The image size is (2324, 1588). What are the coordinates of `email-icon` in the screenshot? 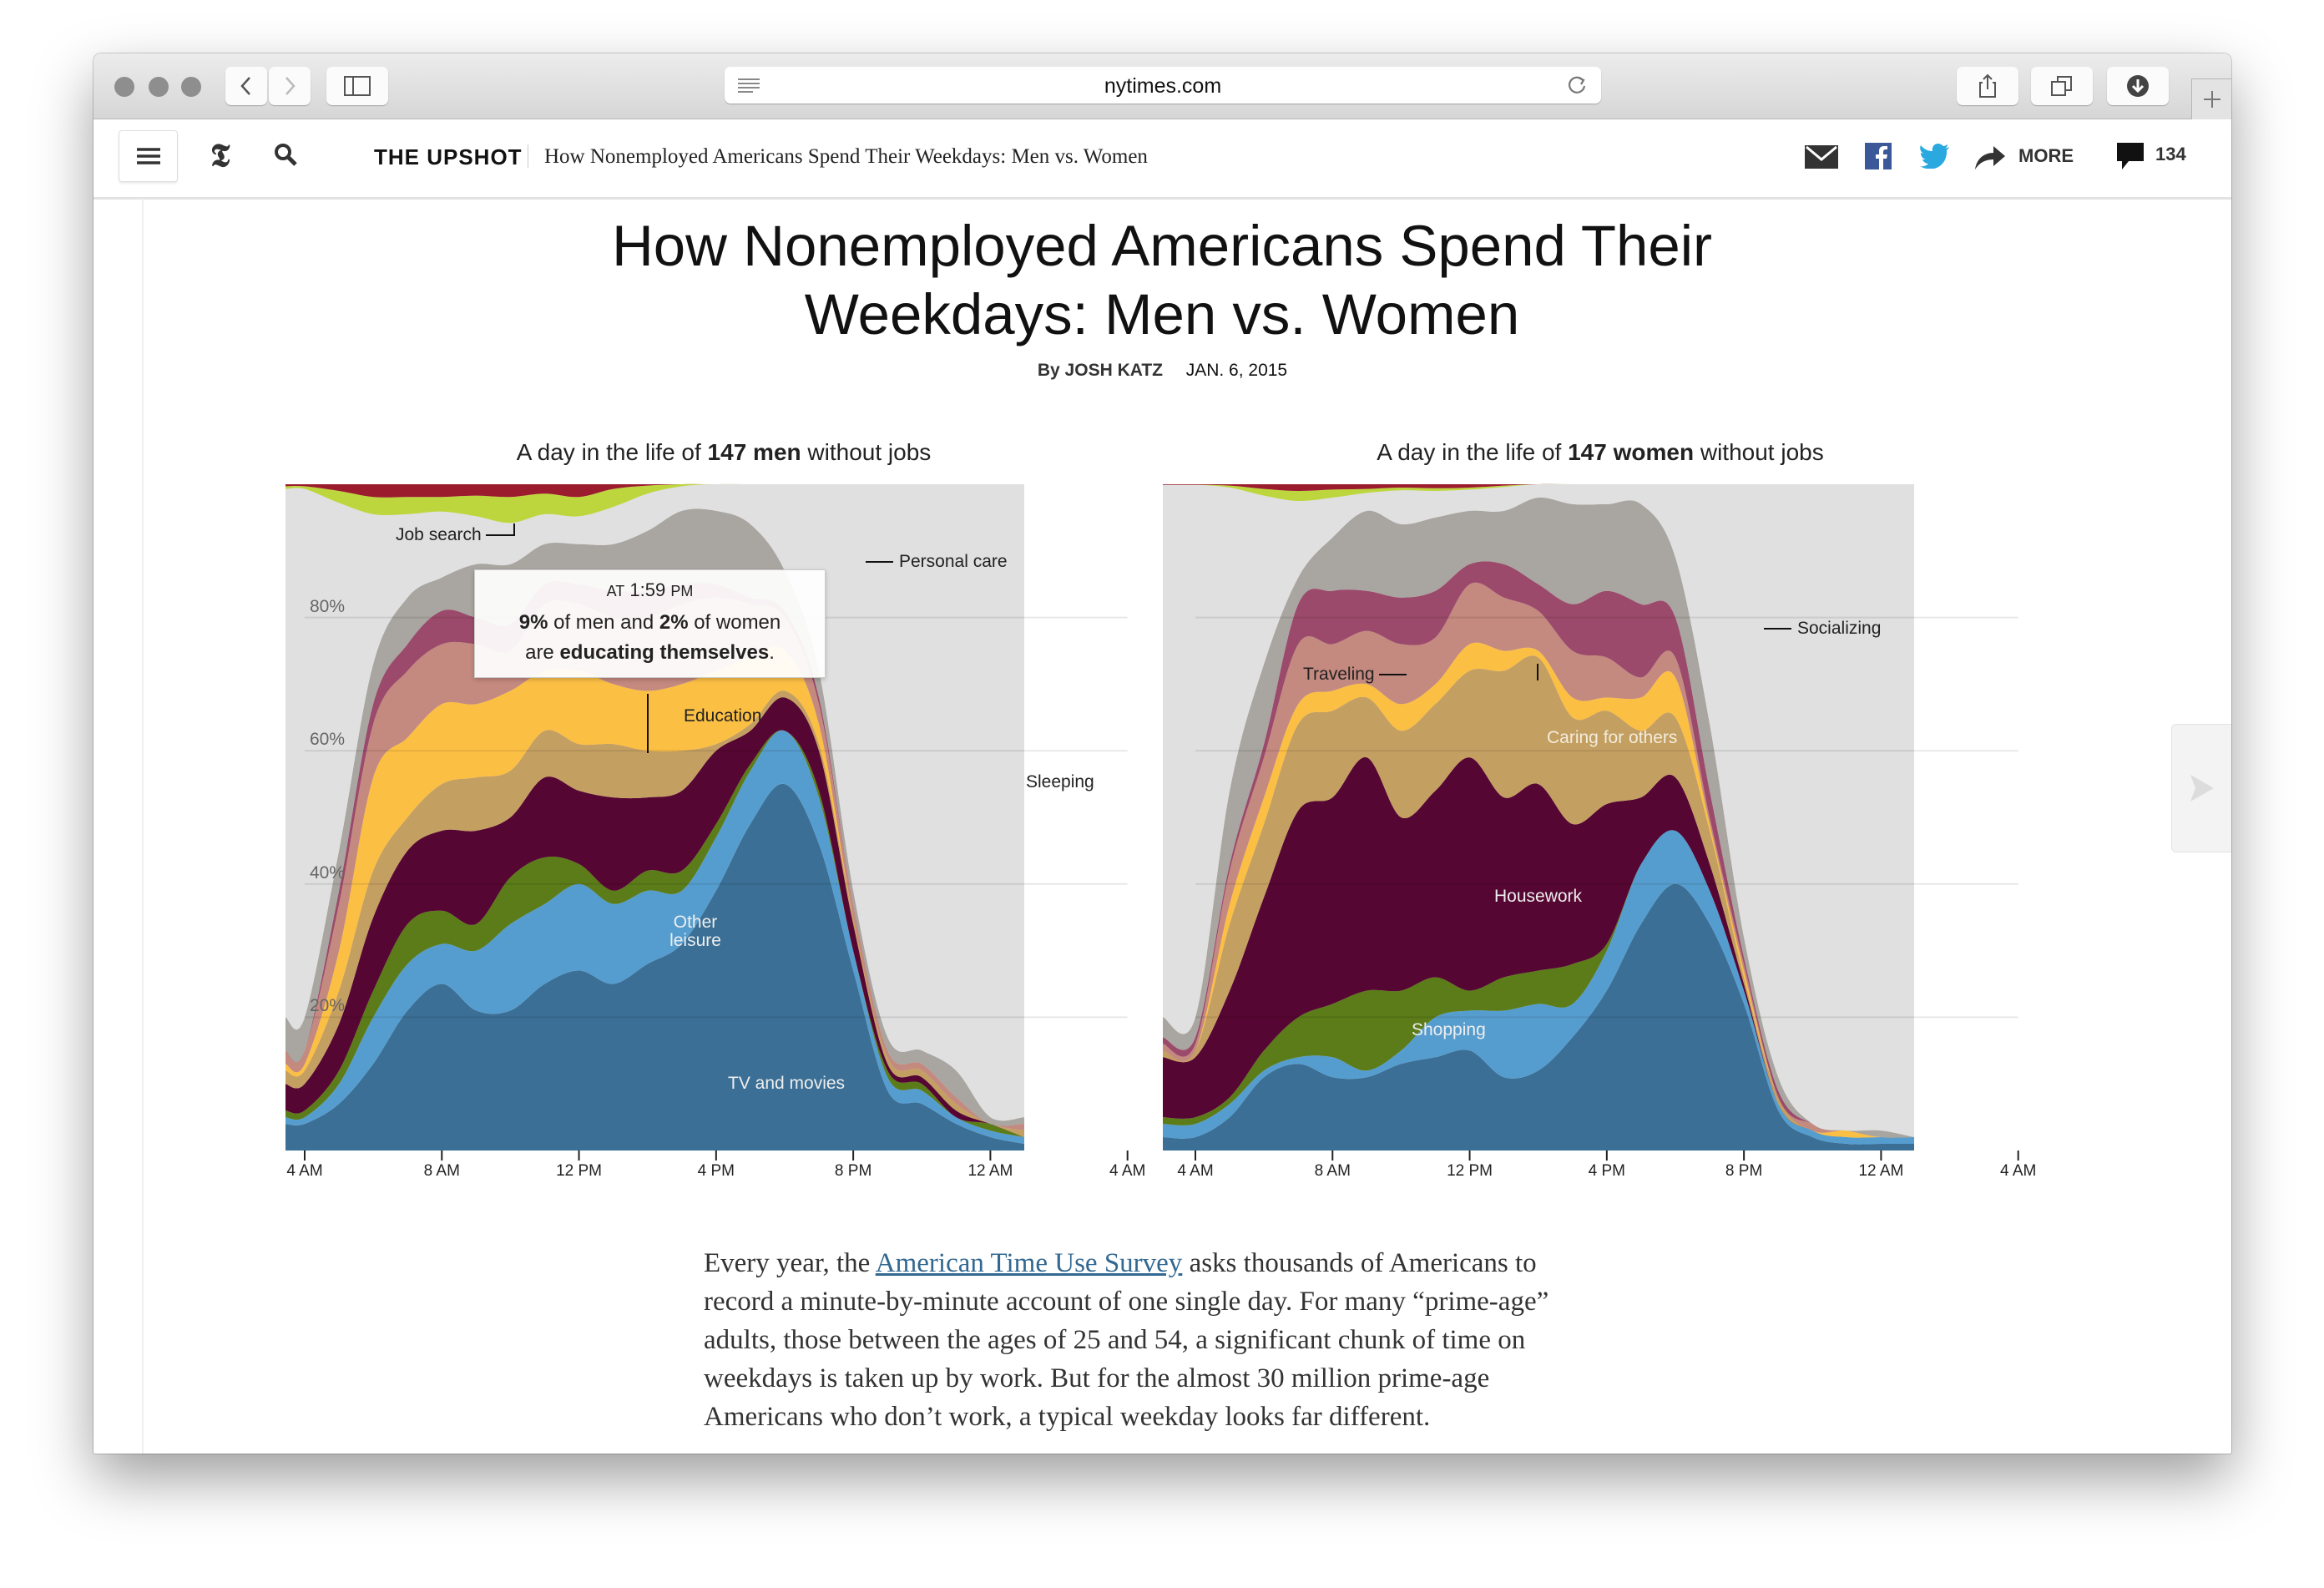 It's located at (1821, 157).